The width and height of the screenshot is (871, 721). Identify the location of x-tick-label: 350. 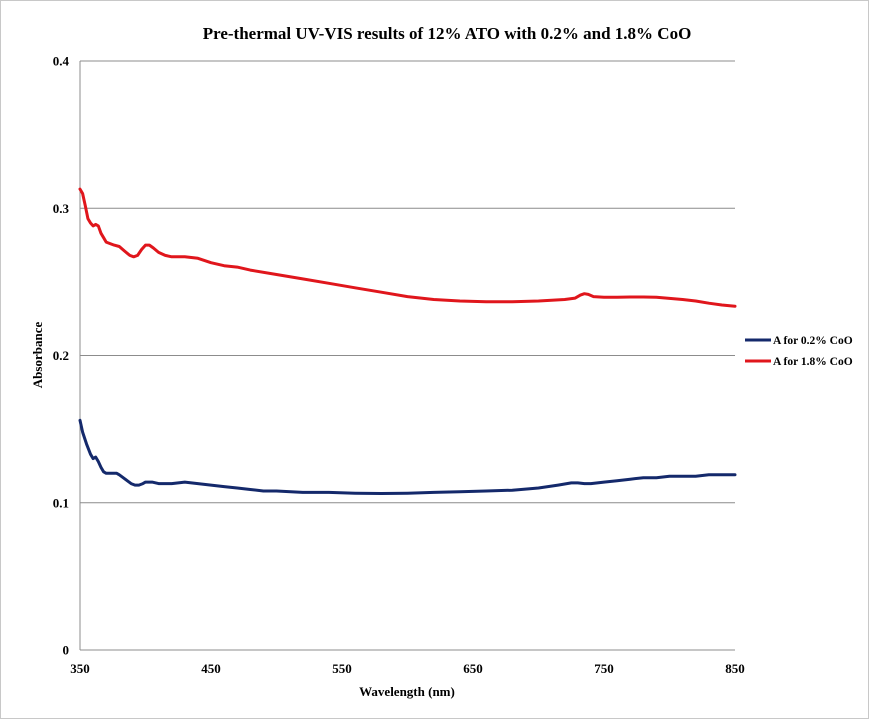
(80, 668).